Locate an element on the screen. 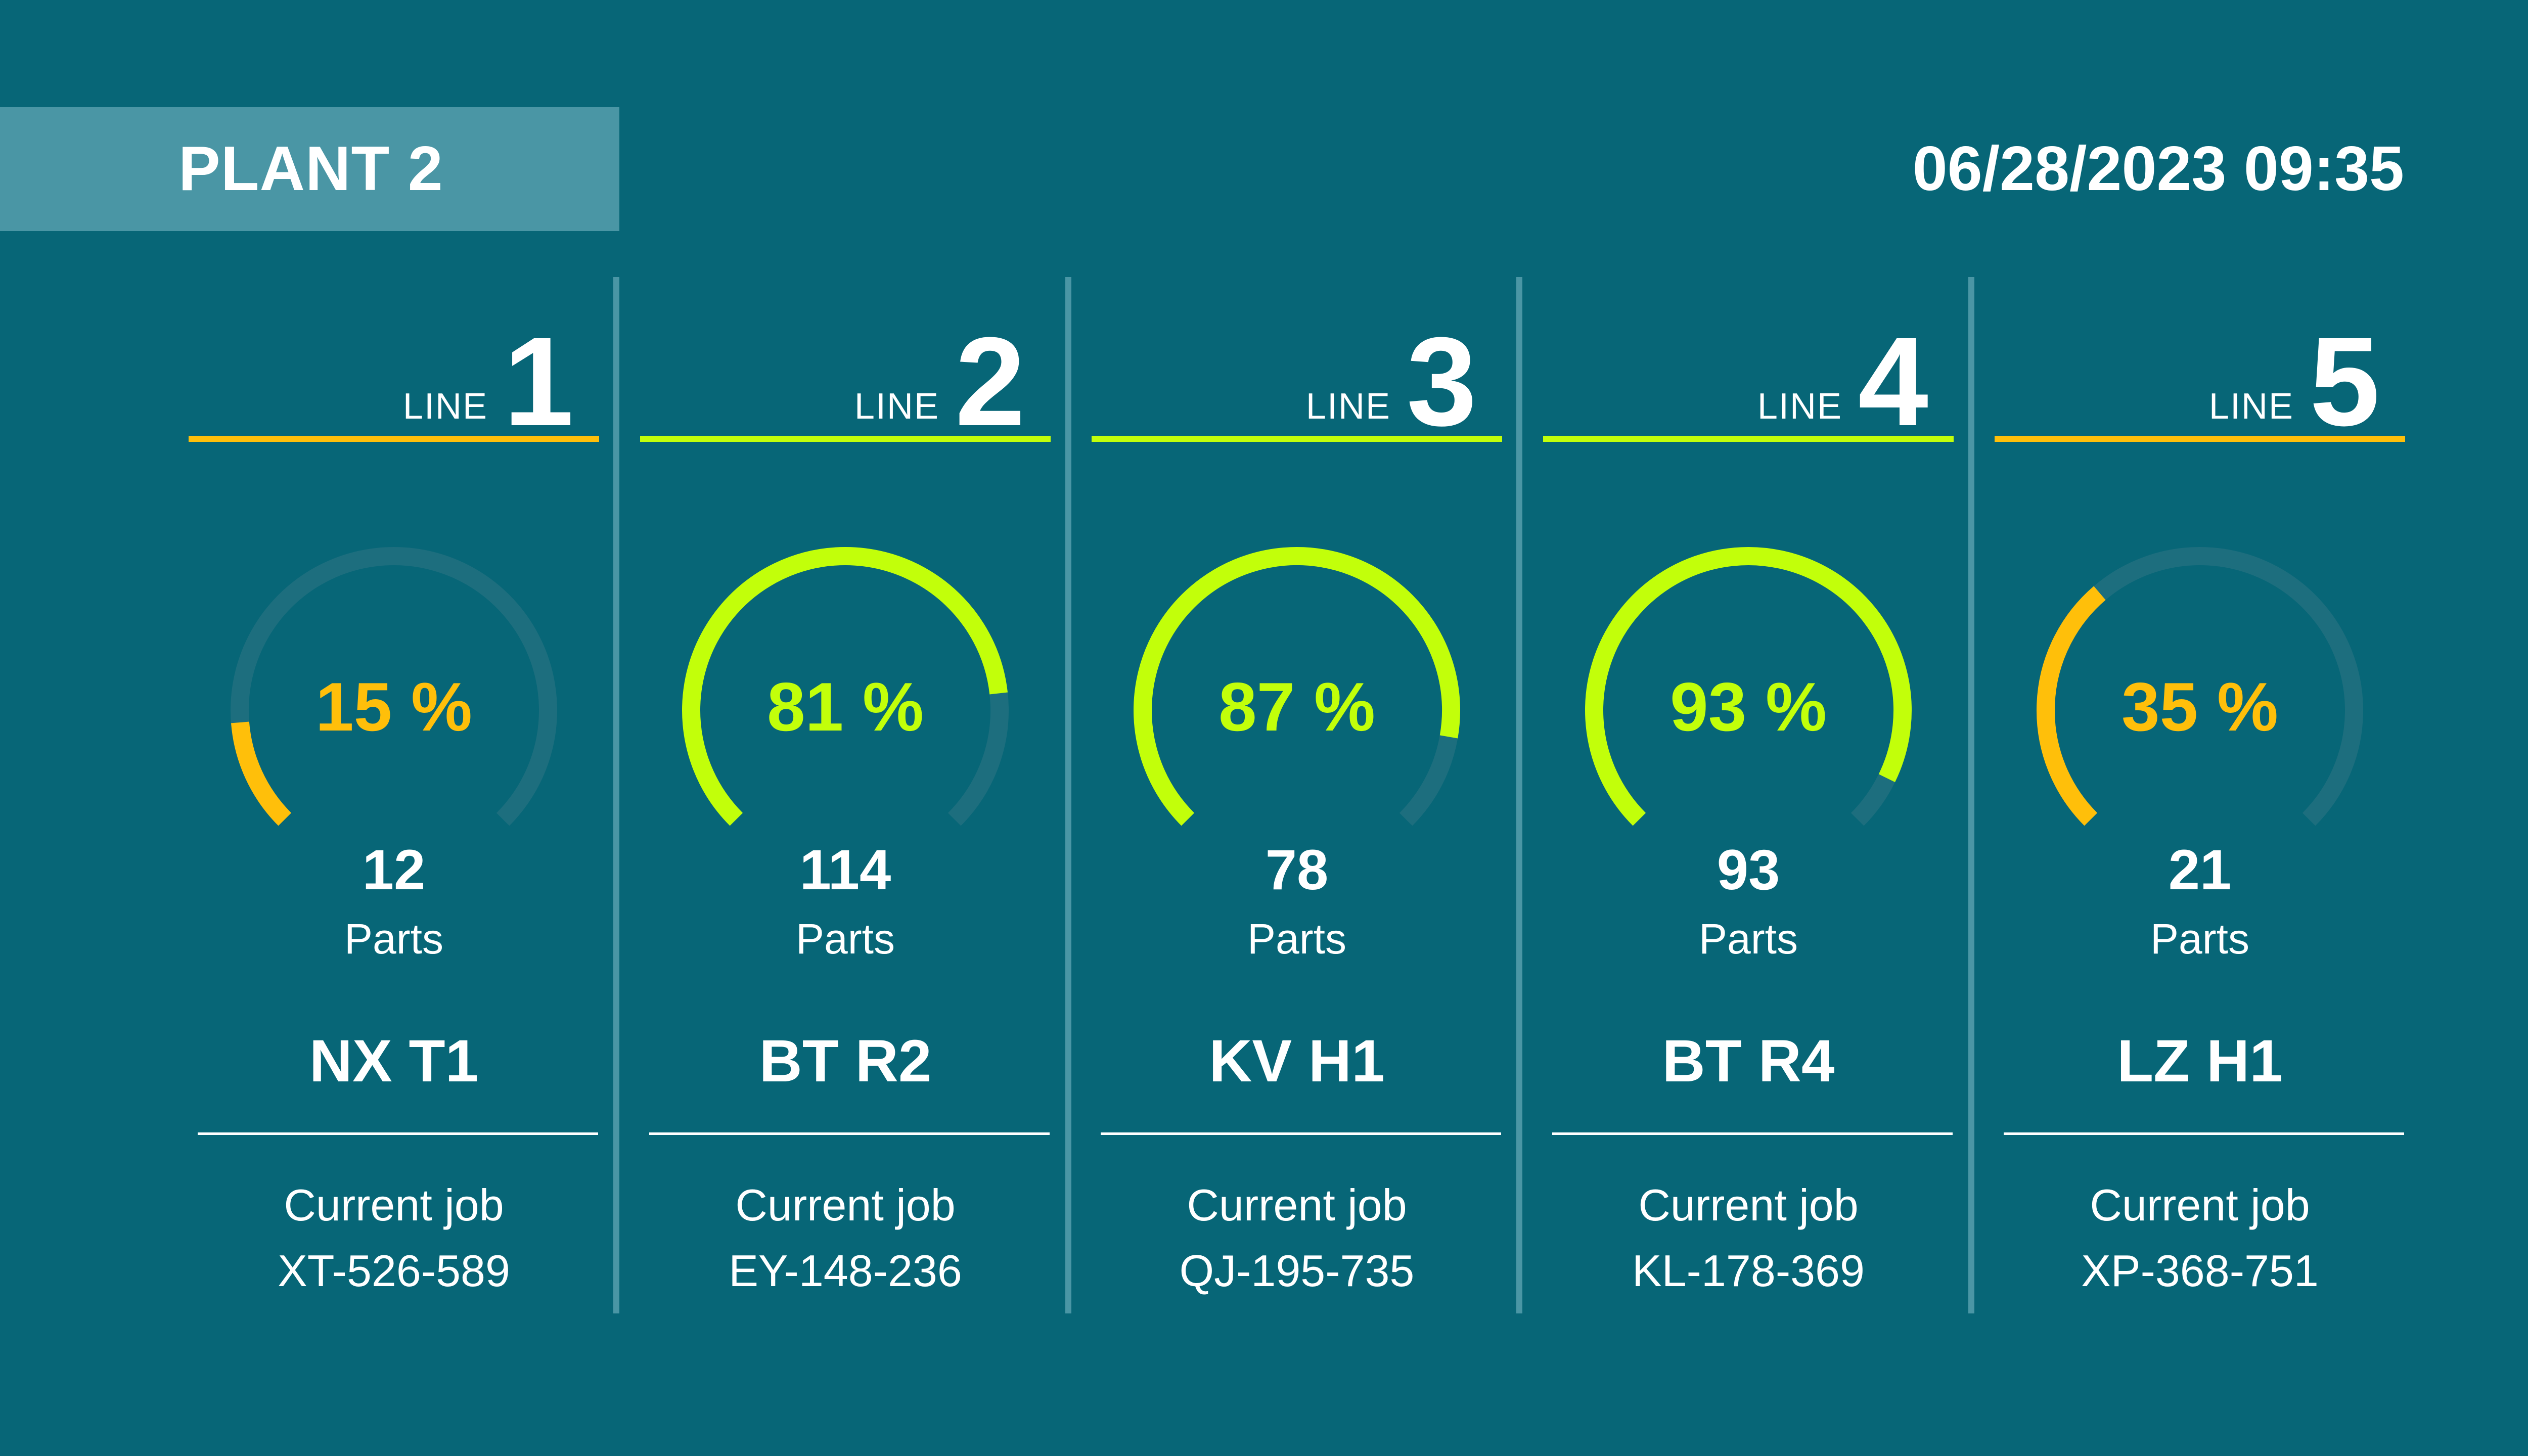  datetime-display: 06/28/2023 09:35 is located at coordinates (2158, 169).